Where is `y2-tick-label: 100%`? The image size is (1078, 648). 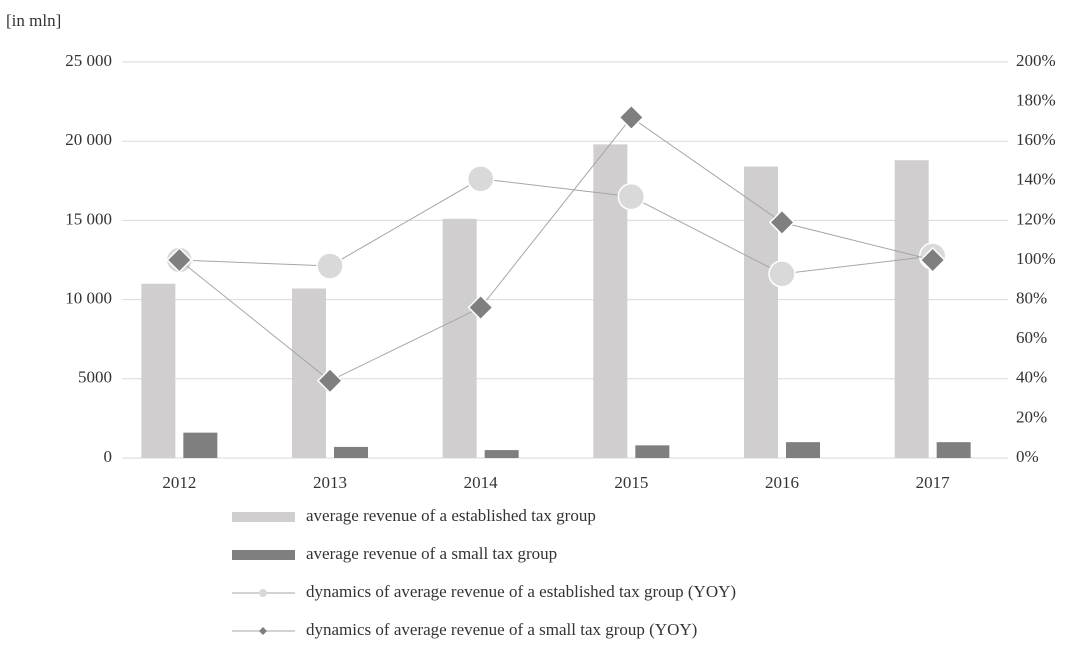
y2-tick-label: 100% is located at coordinates (1036, 258).